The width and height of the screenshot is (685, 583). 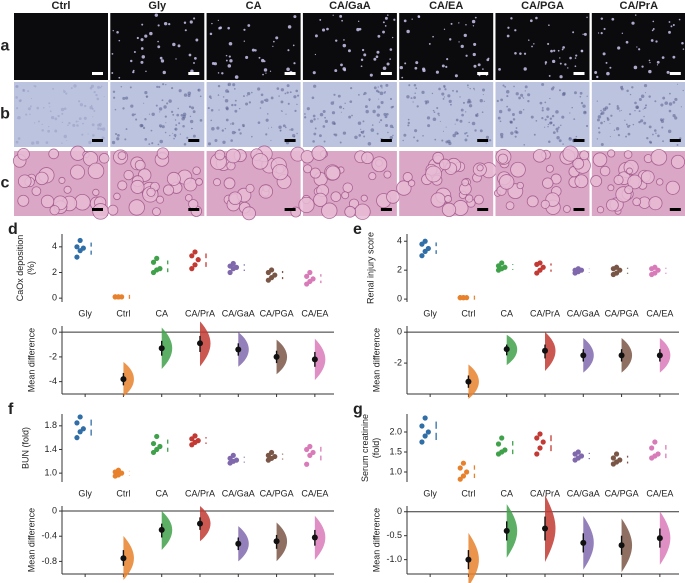 I want to click on row-label: c, so click(x=5, y=183).